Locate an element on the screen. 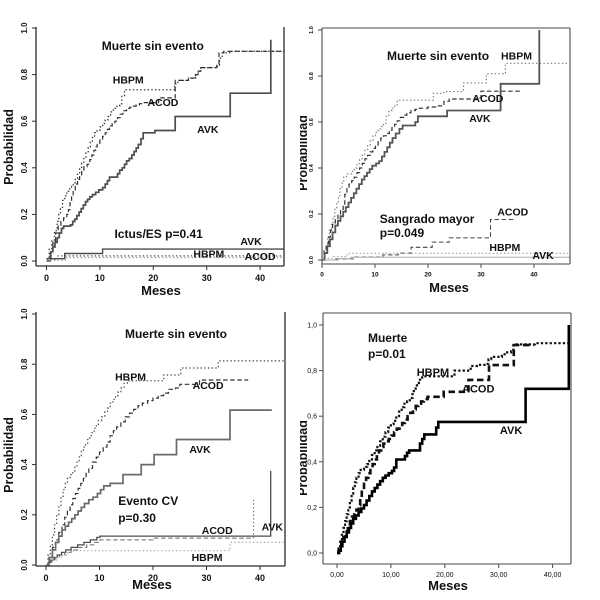 This screenshot has width=600, height=600. y-tick-label: 0,4 is located at coordinates (312, 462).